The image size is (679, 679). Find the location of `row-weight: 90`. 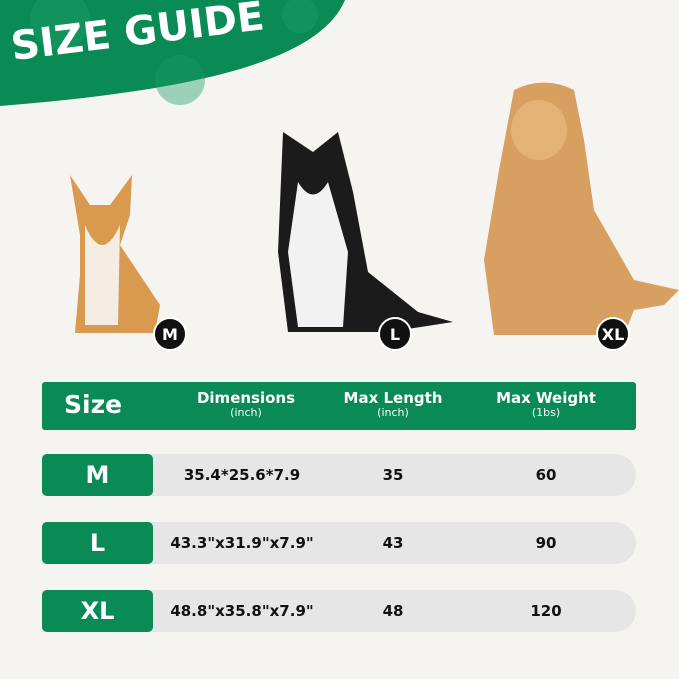

row-weight: 90 is located at coordinates (546, 543).